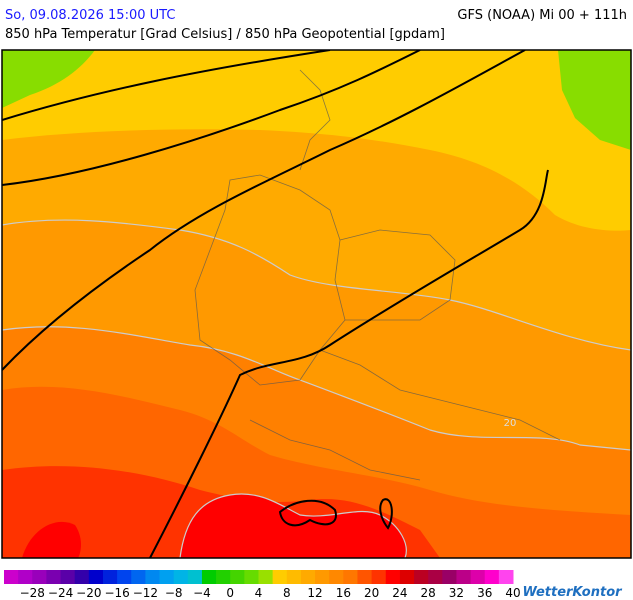  Describe the element at coordinates (512, 593) in the screenshot. I see `legend-label: 40` at that location.